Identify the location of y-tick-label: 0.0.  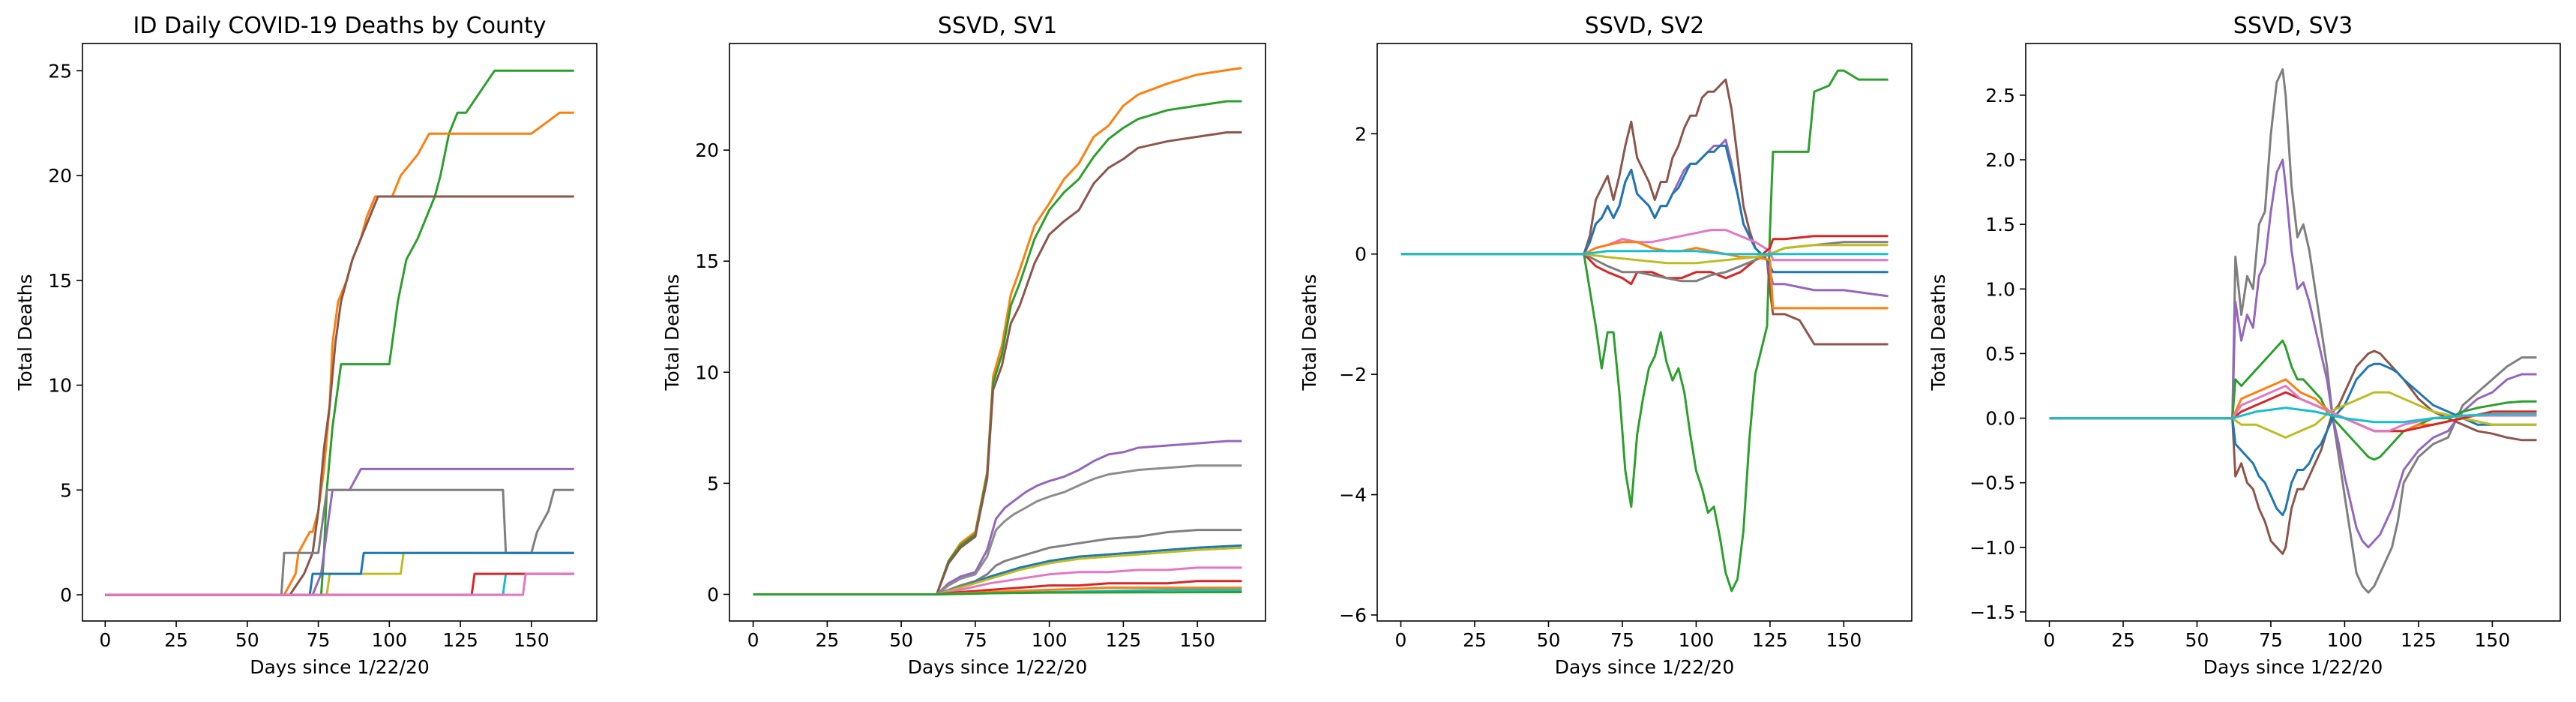
(2000, 419).